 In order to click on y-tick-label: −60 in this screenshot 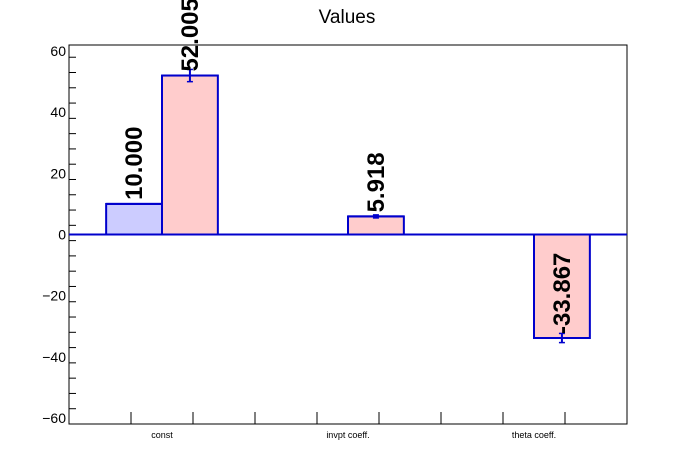, I will do `click(54, 418)`.